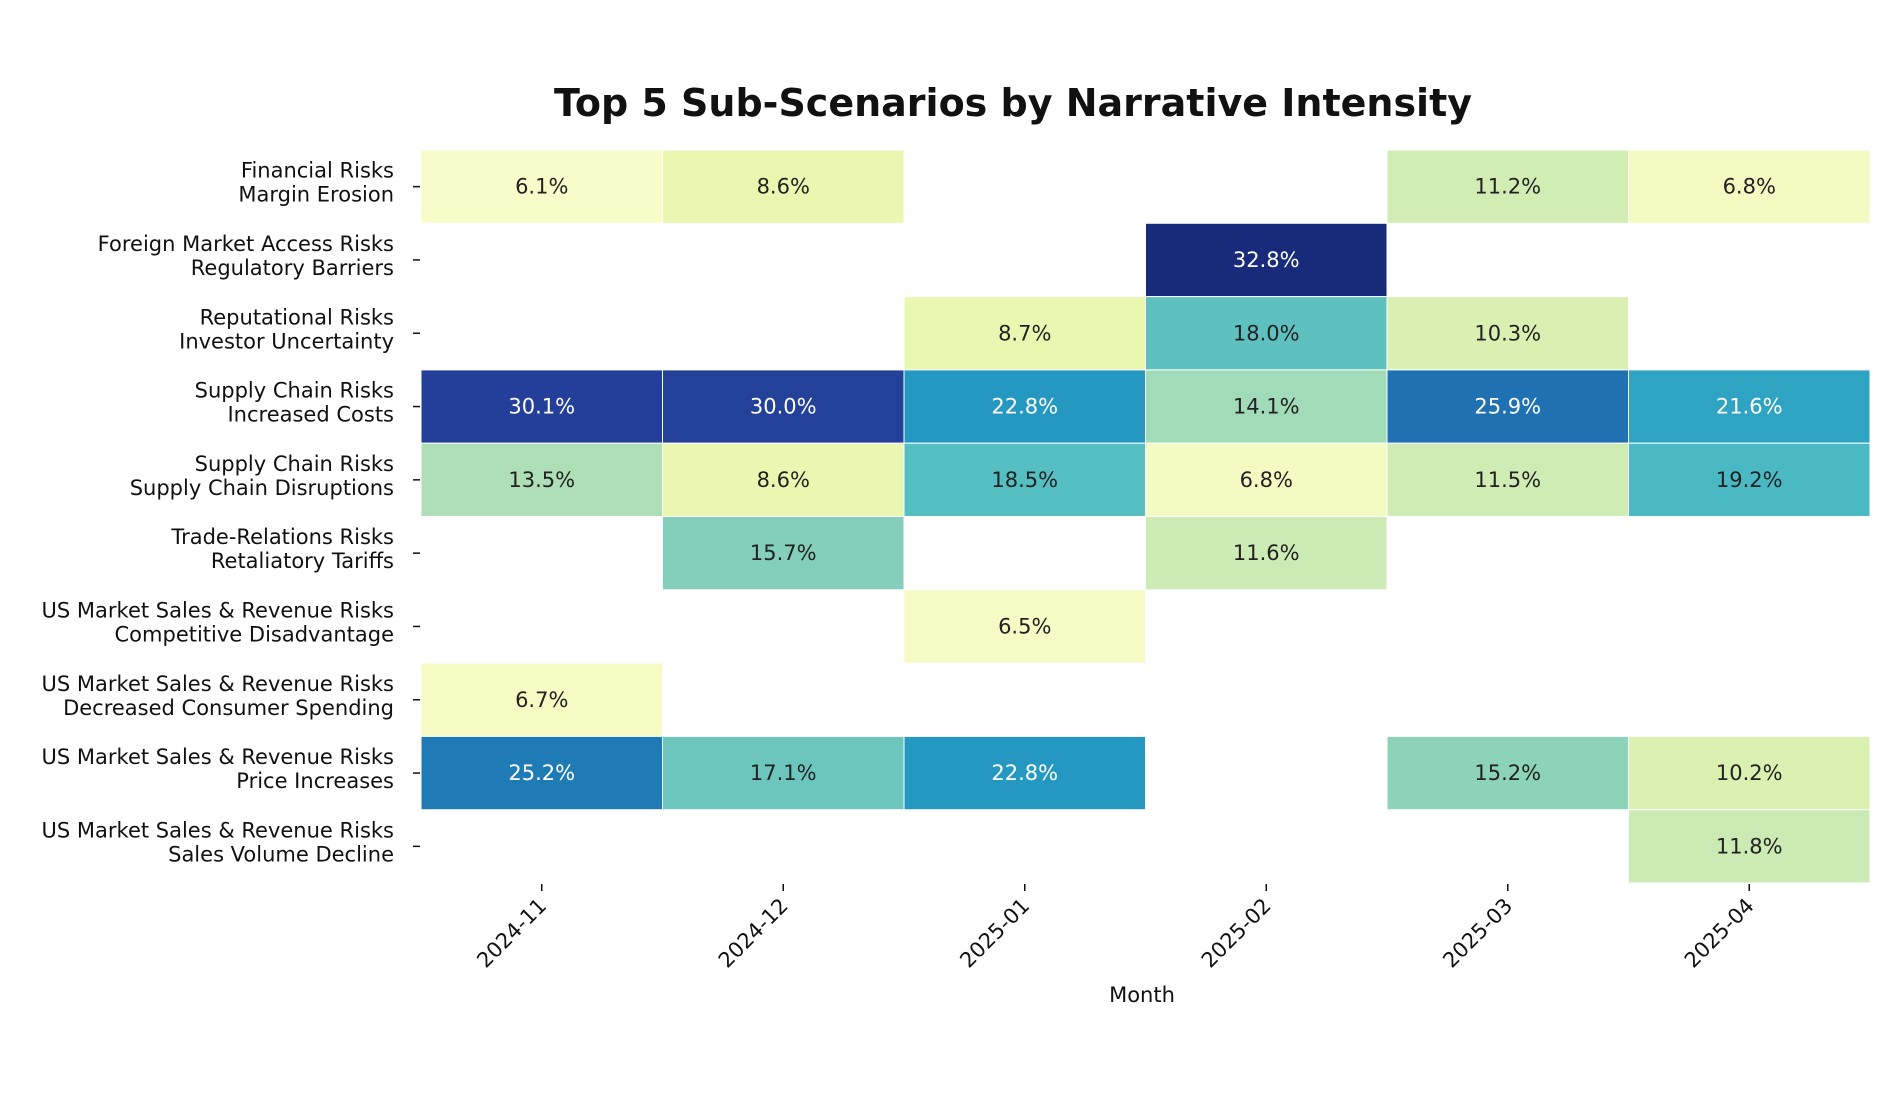 The image size is (1897, 1101). I want to click on cell-value-label: 30.1%, so click(541, 407).